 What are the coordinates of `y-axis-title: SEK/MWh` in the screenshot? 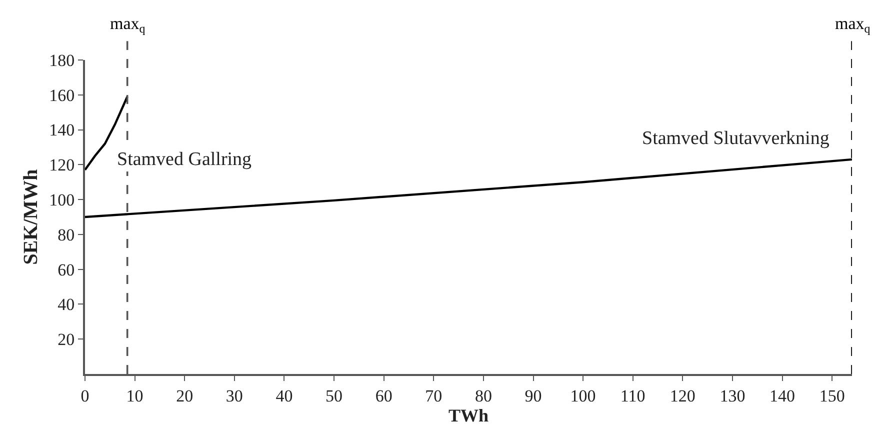 It's located at (31, 217).